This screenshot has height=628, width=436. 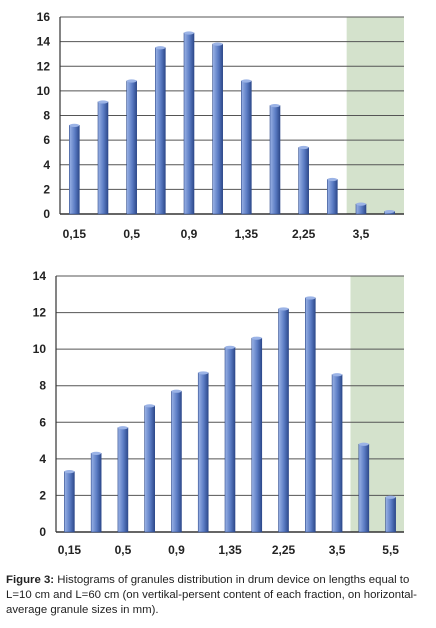 I want to click on x-tick-label: 5,5, so click(x=390, y=550).